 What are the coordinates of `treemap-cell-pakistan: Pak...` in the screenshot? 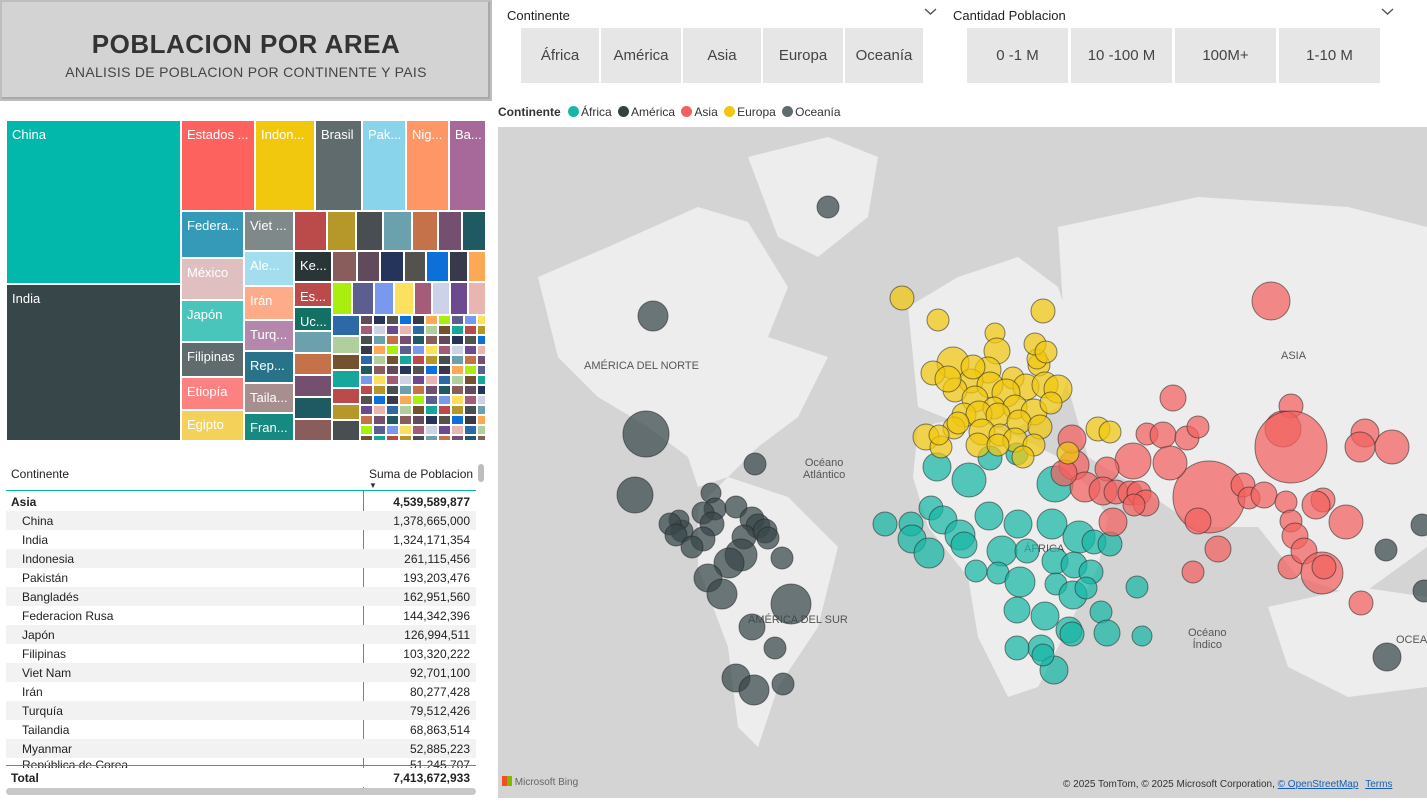 It's located at (384, 165).